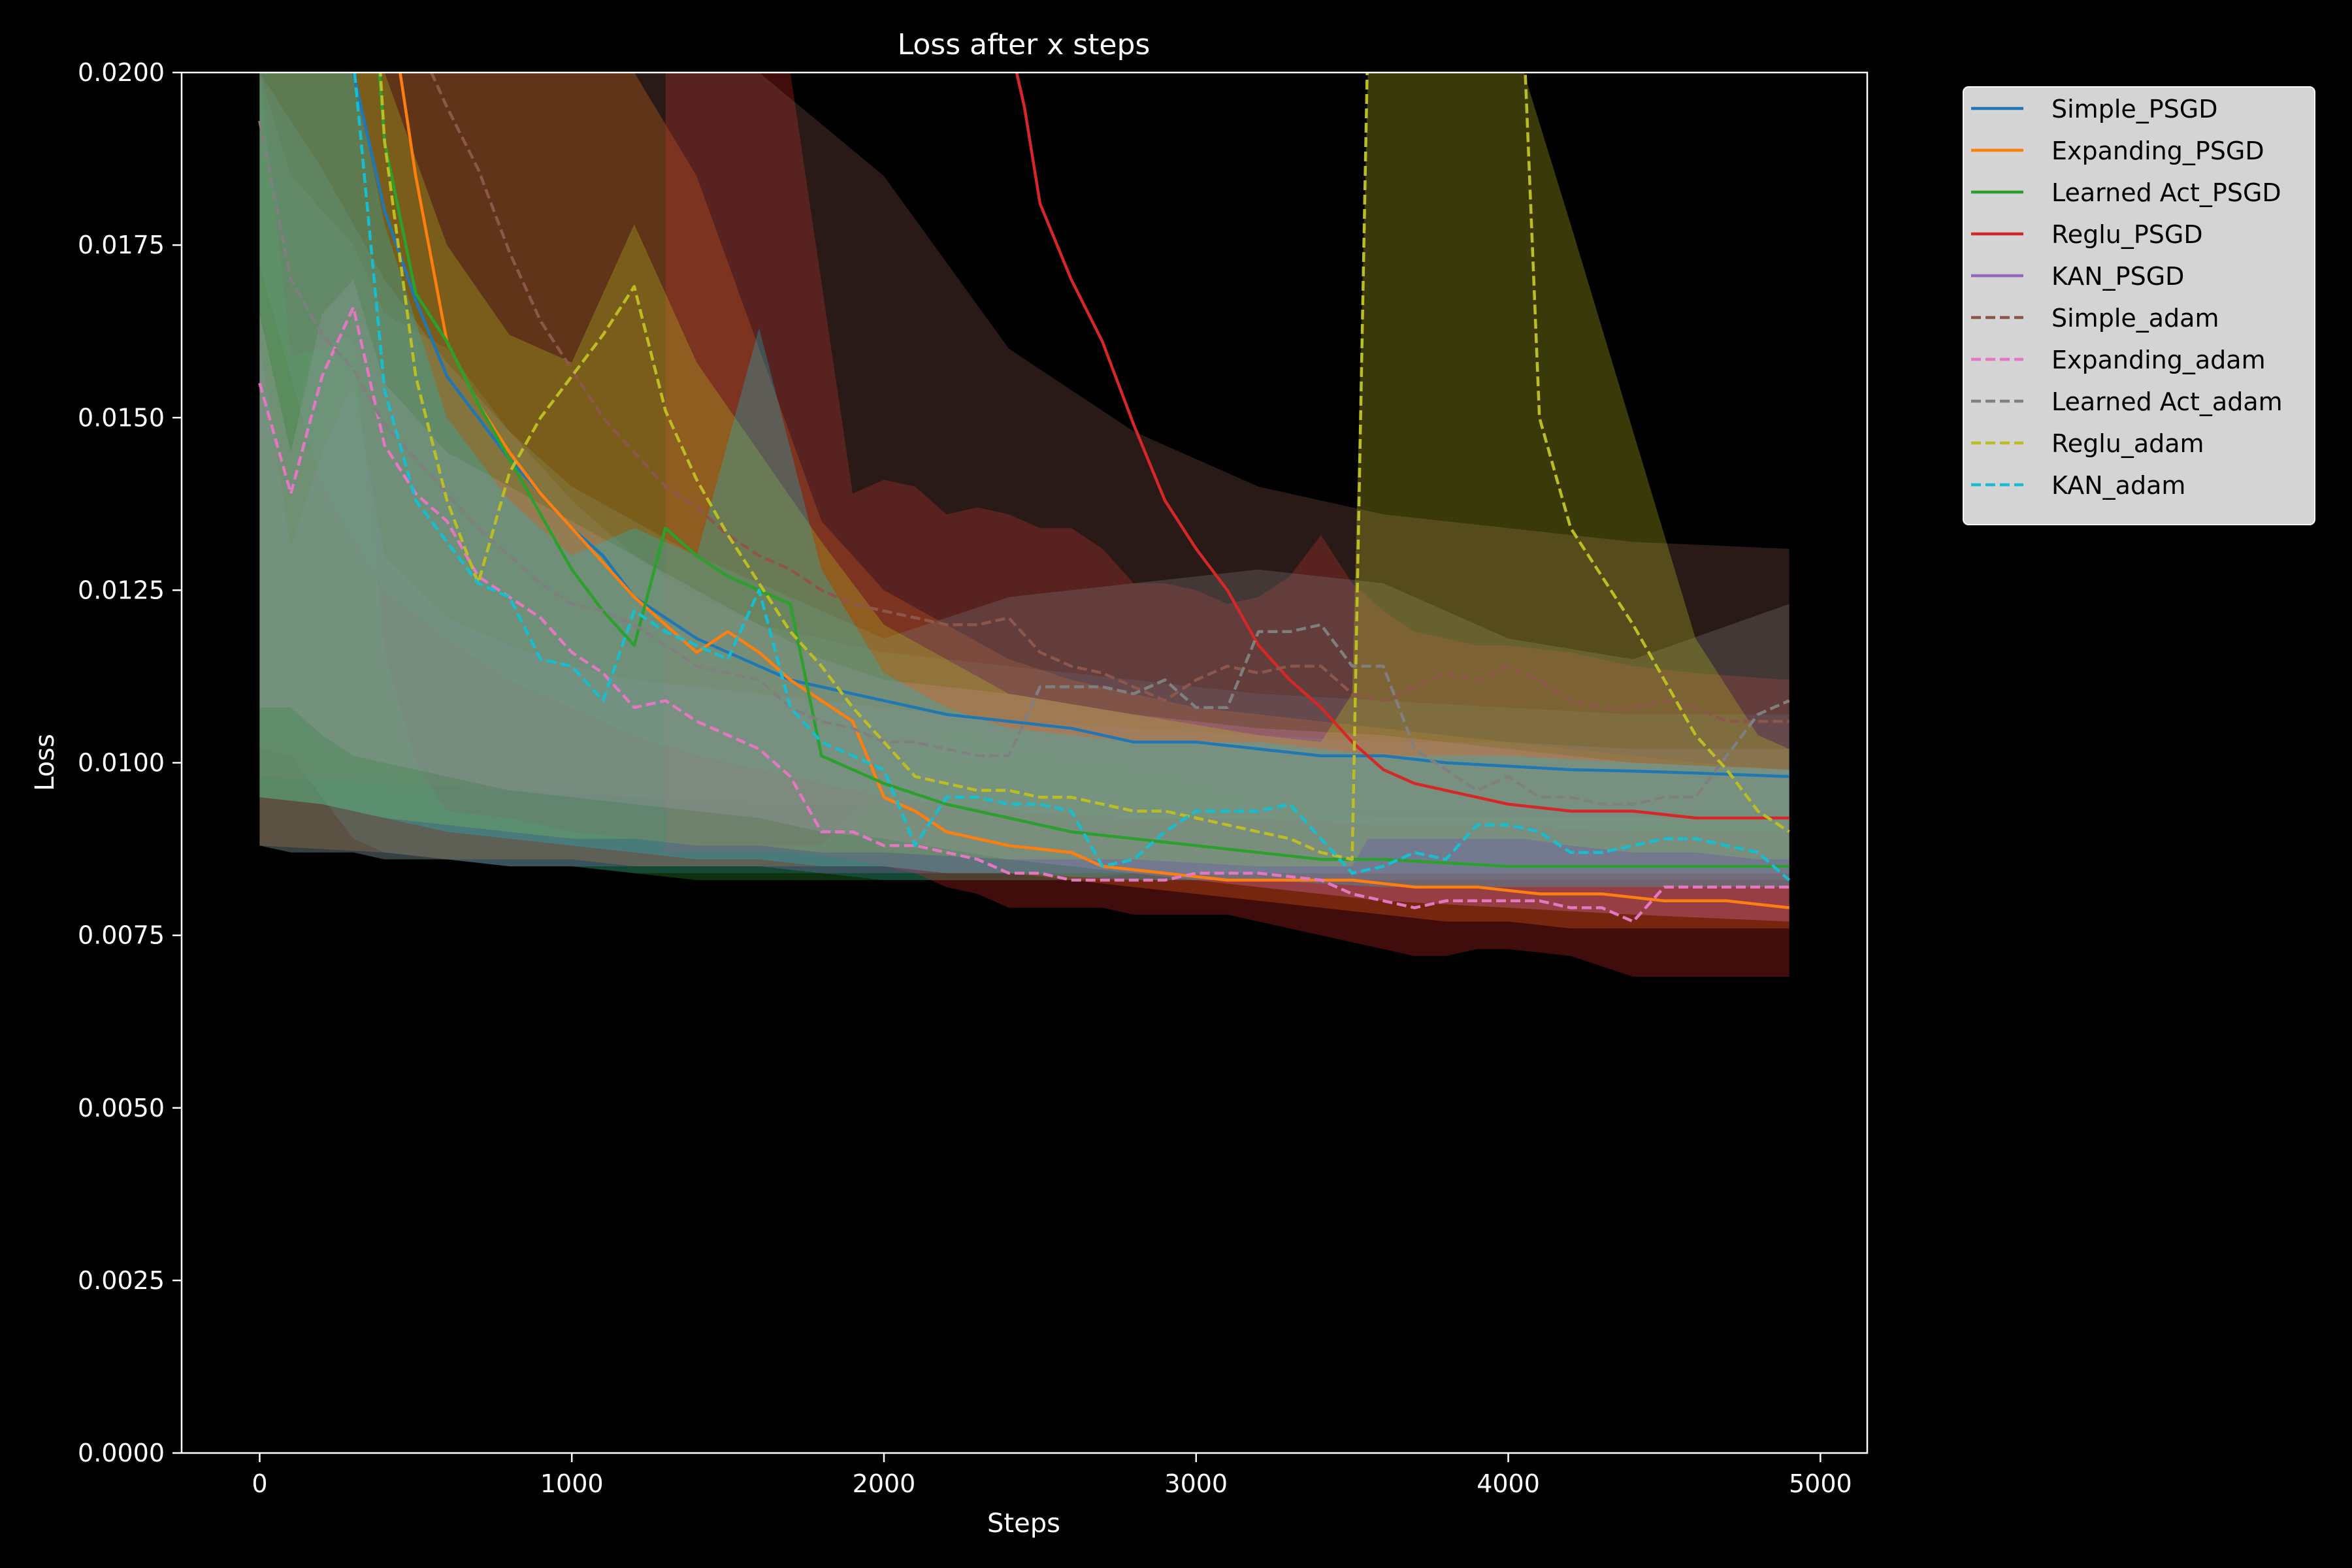 This screenshot has height=1568, width=2352. Describe the element at coordinates (2127, 234) in the screenshot. I see `legend-label-reglu-psgd: Reglu_PSGD` at that location.